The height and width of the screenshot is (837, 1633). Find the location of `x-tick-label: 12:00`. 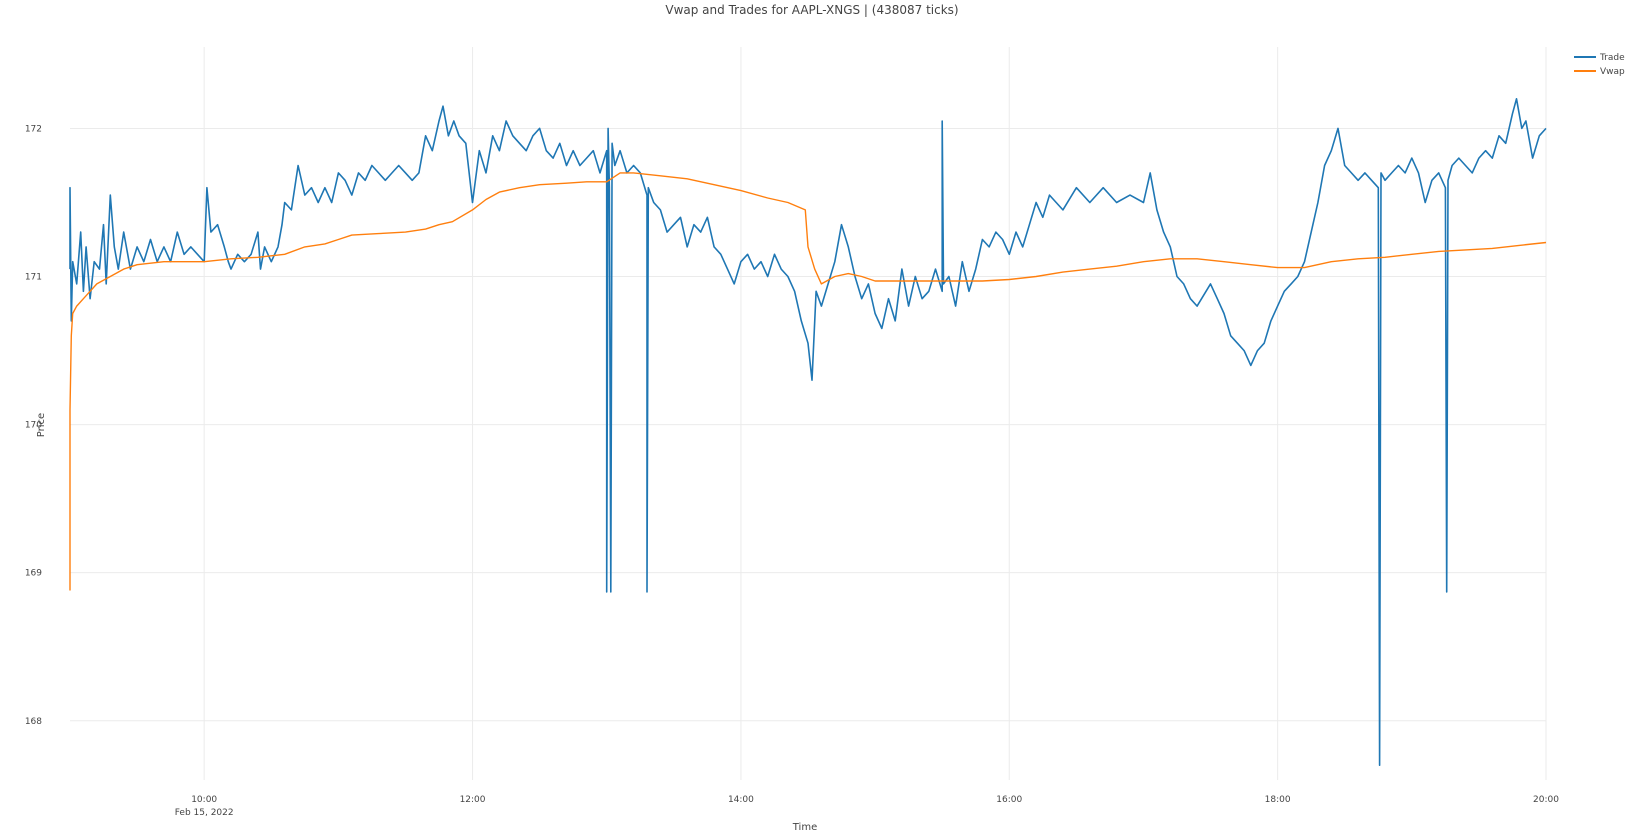

x-tick-label: 12:00 is located at coordinates (473, 800).